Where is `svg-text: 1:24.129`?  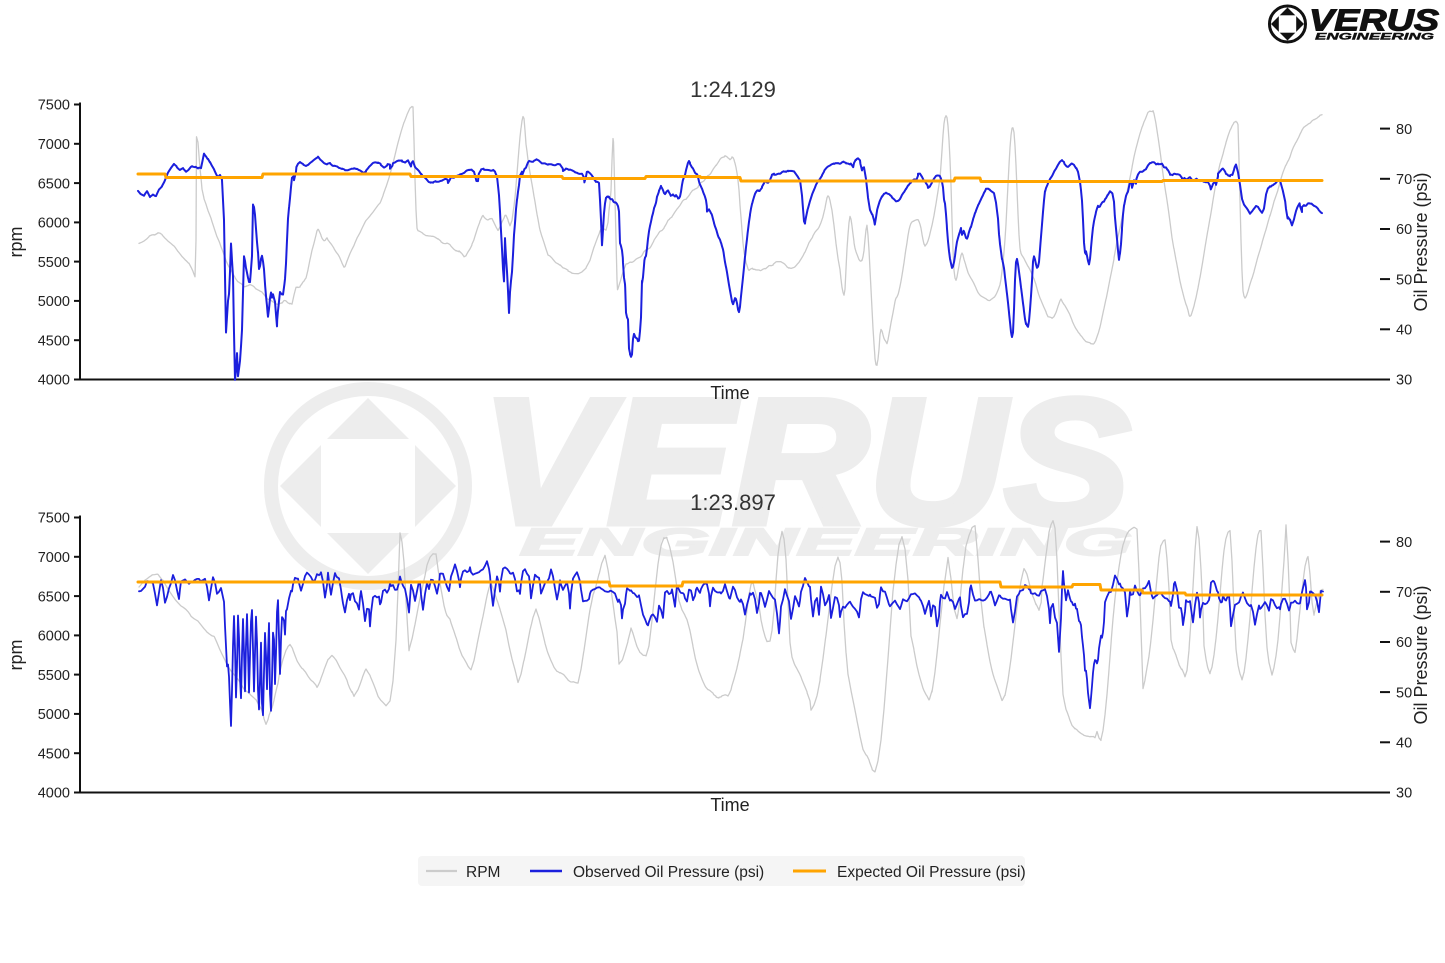
svg-text: 1:24.129 is located at coordinates (733, 89).